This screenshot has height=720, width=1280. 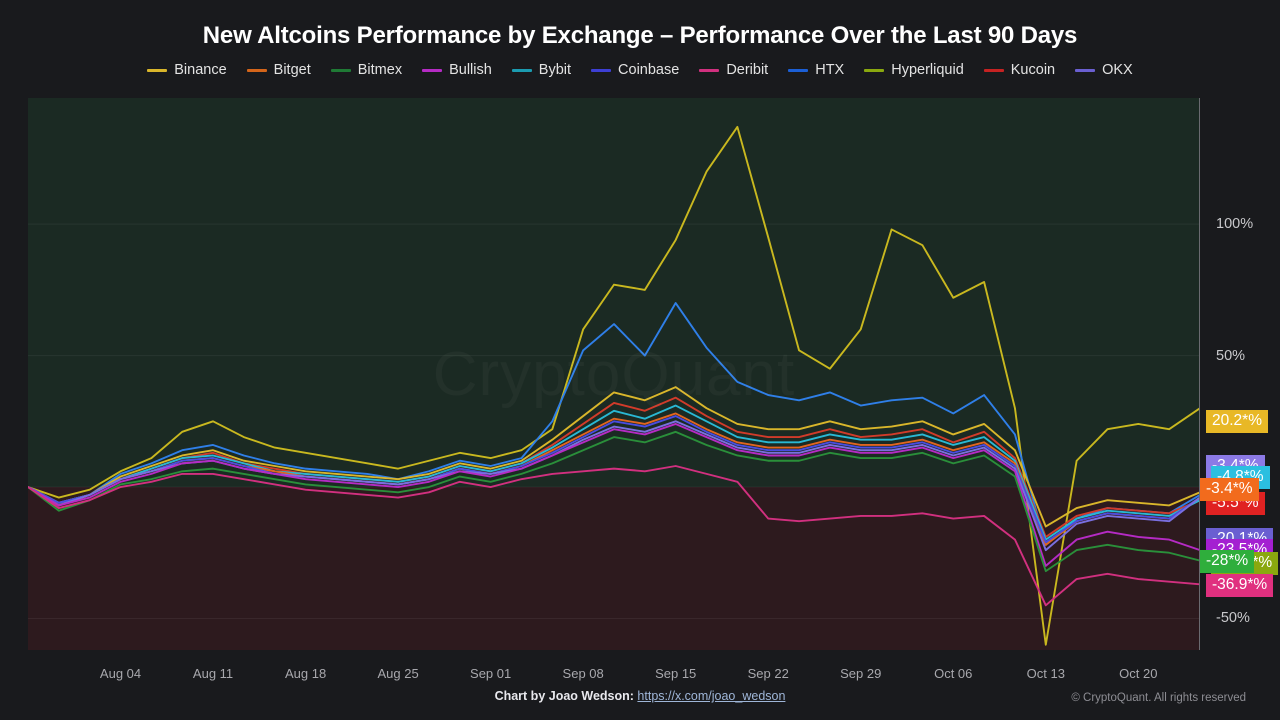 What do you see at coordinates (1235, 224) in the screenshot?
I see `y-axis-tick-label: 100%` at bounding box center [1235, 224].